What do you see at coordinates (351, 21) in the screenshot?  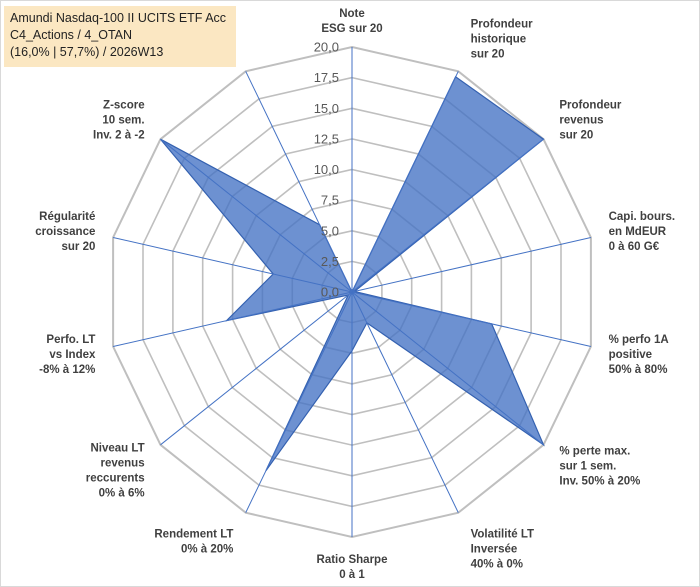 I see `axis-category-label: Note ESG sur 20` at bounding box center [351, 21].